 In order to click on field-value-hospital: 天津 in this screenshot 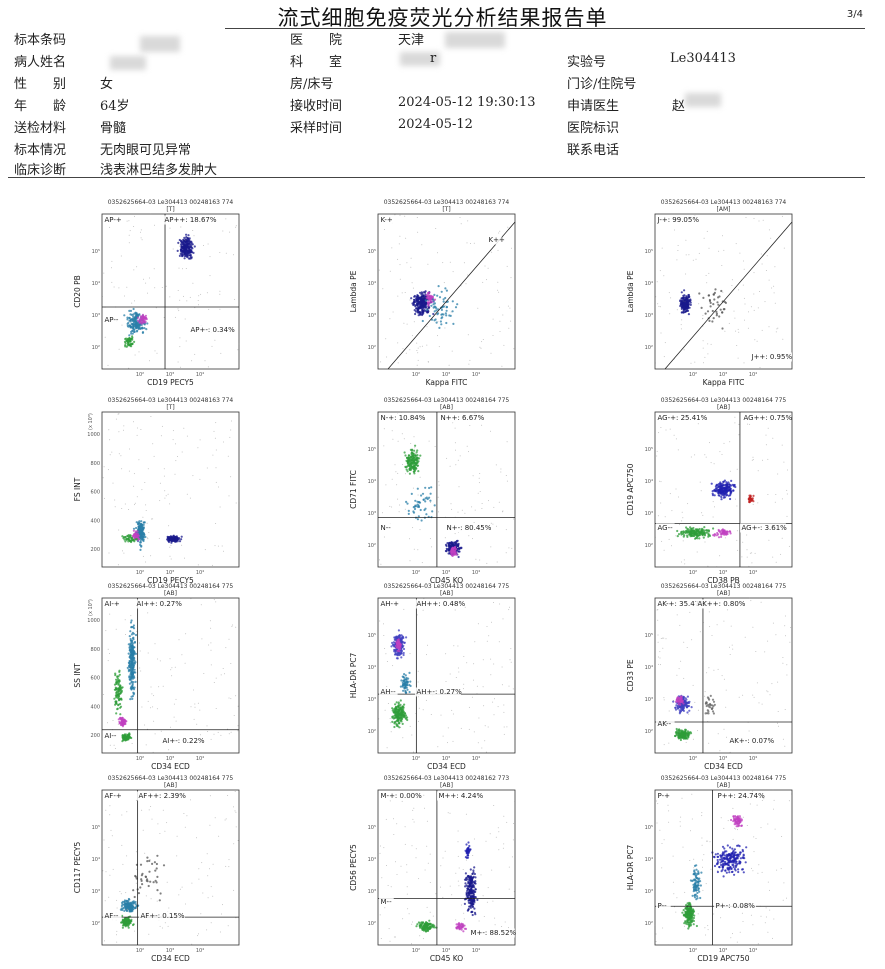, I will do `click(411, 38)`.